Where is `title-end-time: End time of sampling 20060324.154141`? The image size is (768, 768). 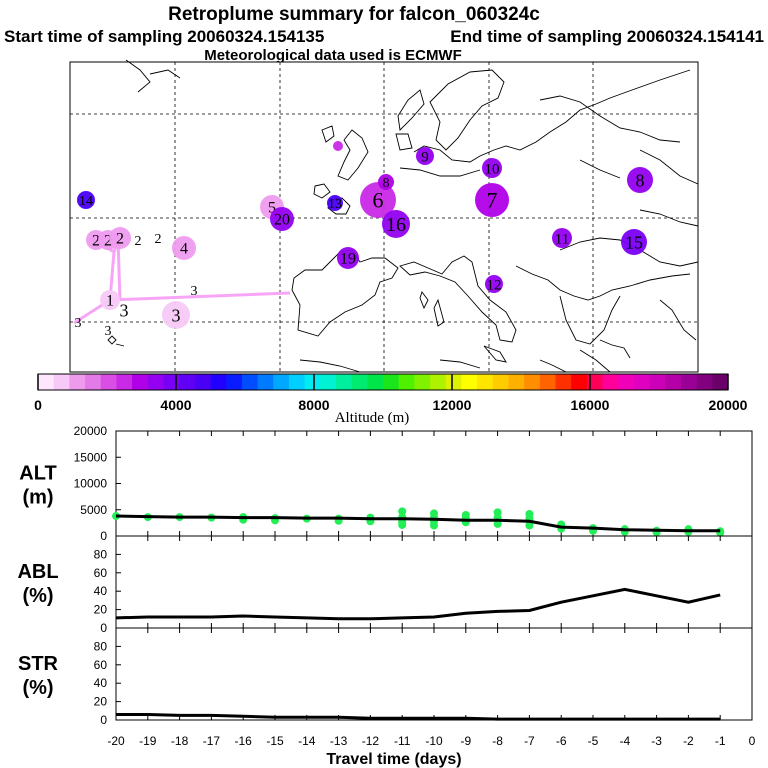
title-end-time: End time of sampling 20060324.154141 is located at coordinates (607, 36).